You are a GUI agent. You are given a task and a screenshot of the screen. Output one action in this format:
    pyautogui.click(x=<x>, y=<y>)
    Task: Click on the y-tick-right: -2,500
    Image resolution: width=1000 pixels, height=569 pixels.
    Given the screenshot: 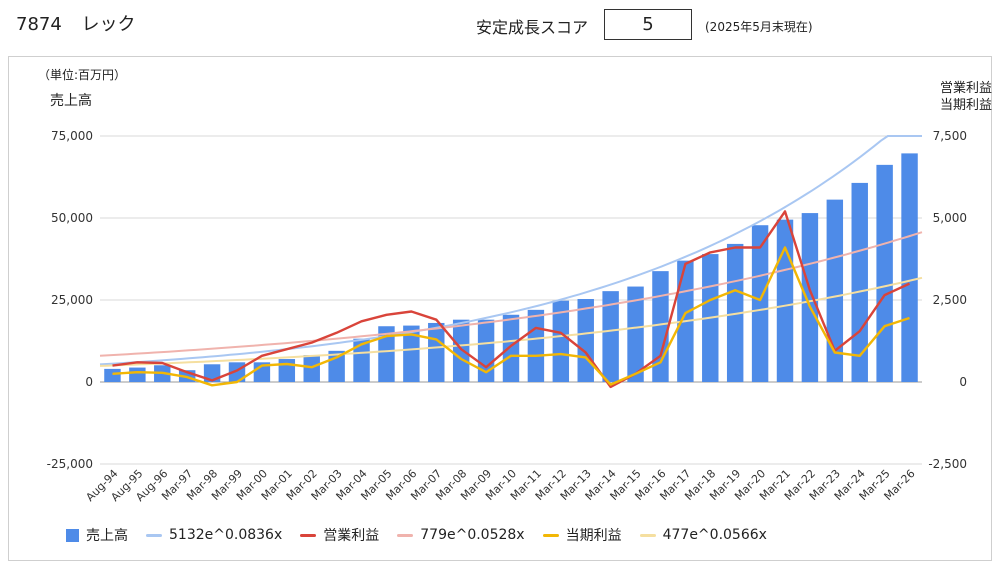 What is the action you would take?
    pyautogui.click(x=947, y=464)
    